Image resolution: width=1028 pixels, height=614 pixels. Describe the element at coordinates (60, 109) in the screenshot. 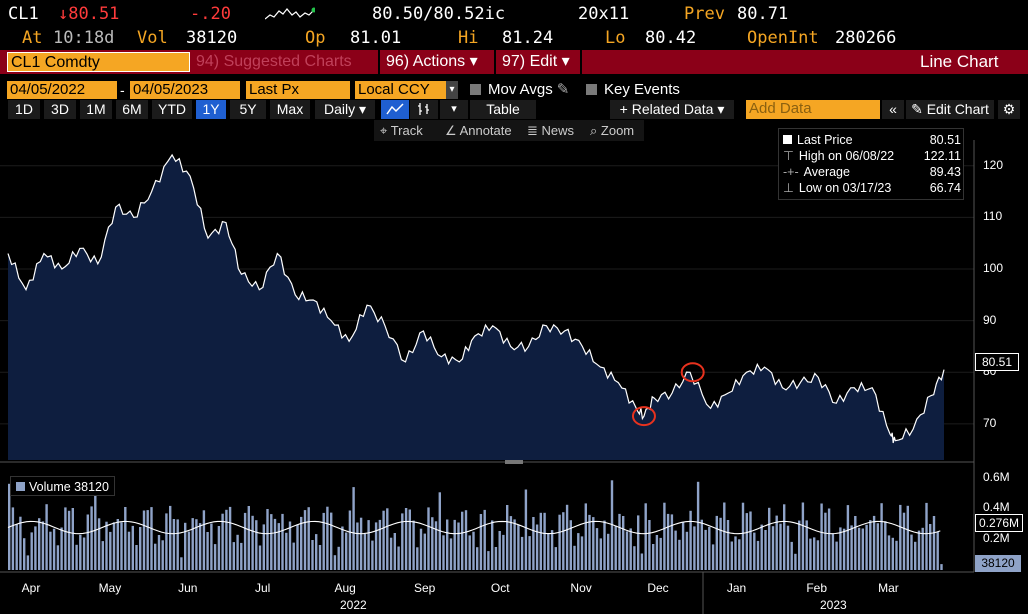

I see `period-3d: 3D` at that location.